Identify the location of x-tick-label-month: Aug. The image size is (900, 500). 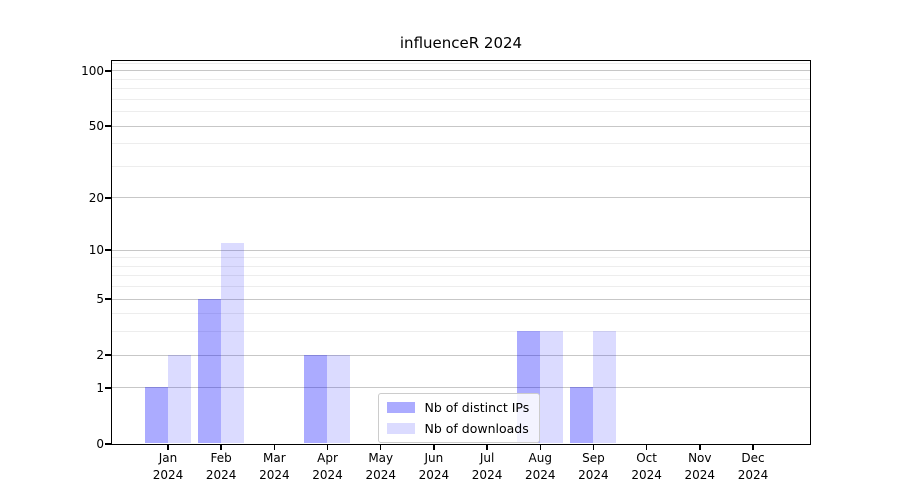
(540, 458).